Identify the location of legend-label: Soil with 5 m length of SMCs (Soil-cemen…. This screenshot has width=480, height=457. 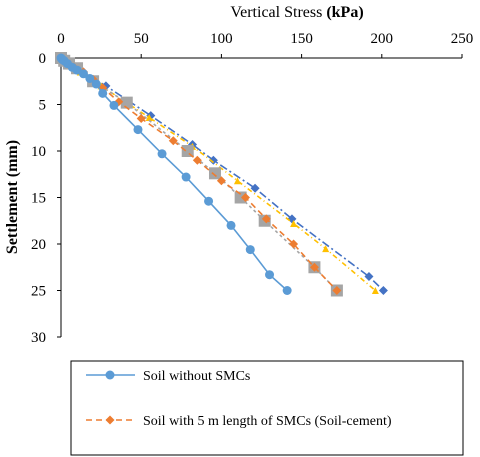
(267, 421).